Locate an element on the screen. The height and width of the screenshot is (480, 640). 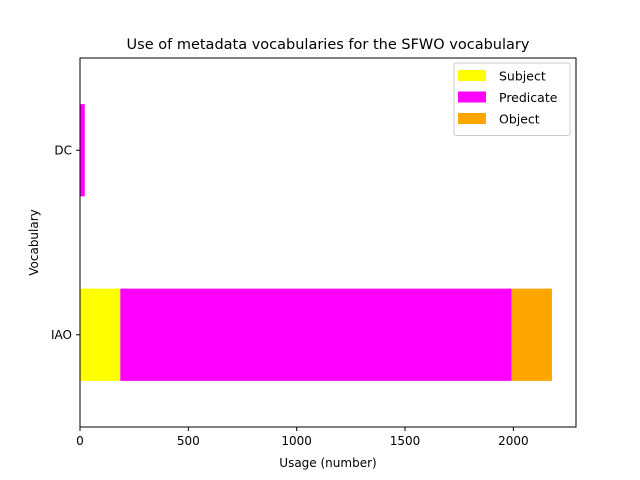
x-axis-label: Usage (number) is located at coordinates (327, 463).